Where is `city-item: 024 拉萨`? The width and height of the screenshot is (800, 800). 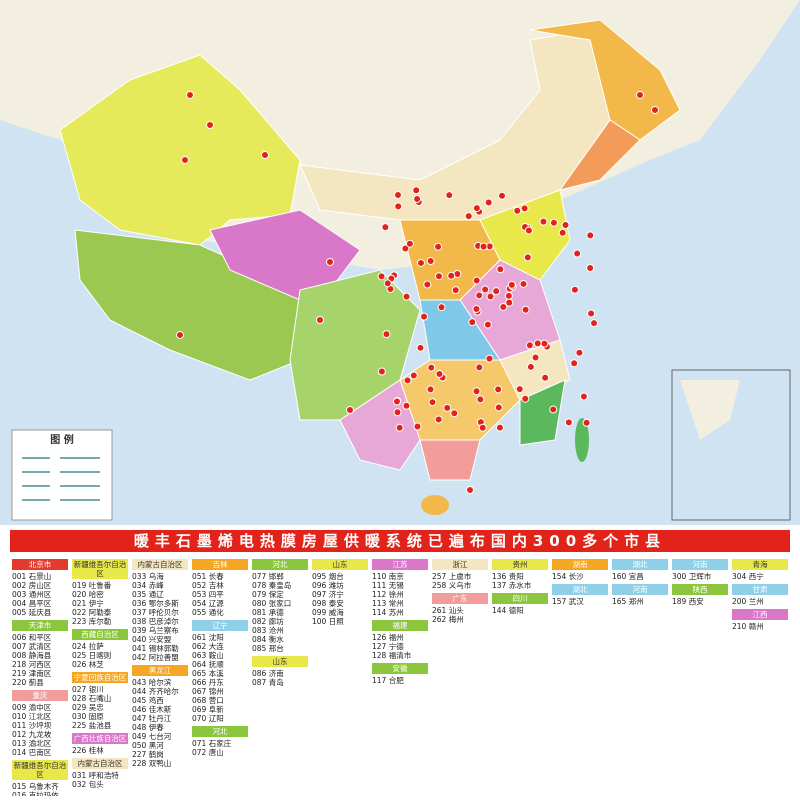
city-item: 024 拉萨 is located at coordinates (88, 646).